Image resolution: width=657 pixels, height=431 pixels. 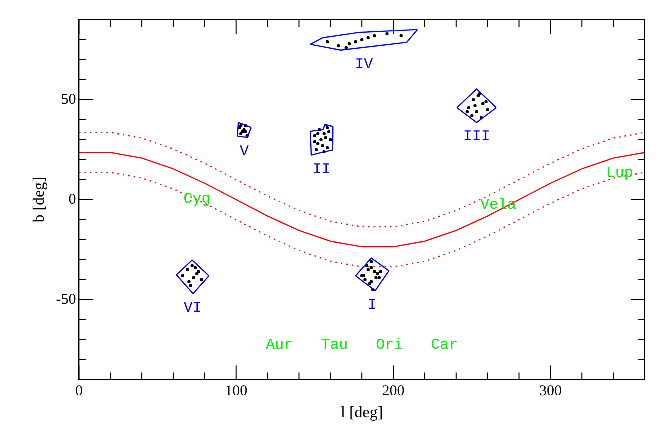 What do you see at coordinates (236, 392) in the screenshot?
I see `x-tick-label: 100` at bounding box center [236, 392].